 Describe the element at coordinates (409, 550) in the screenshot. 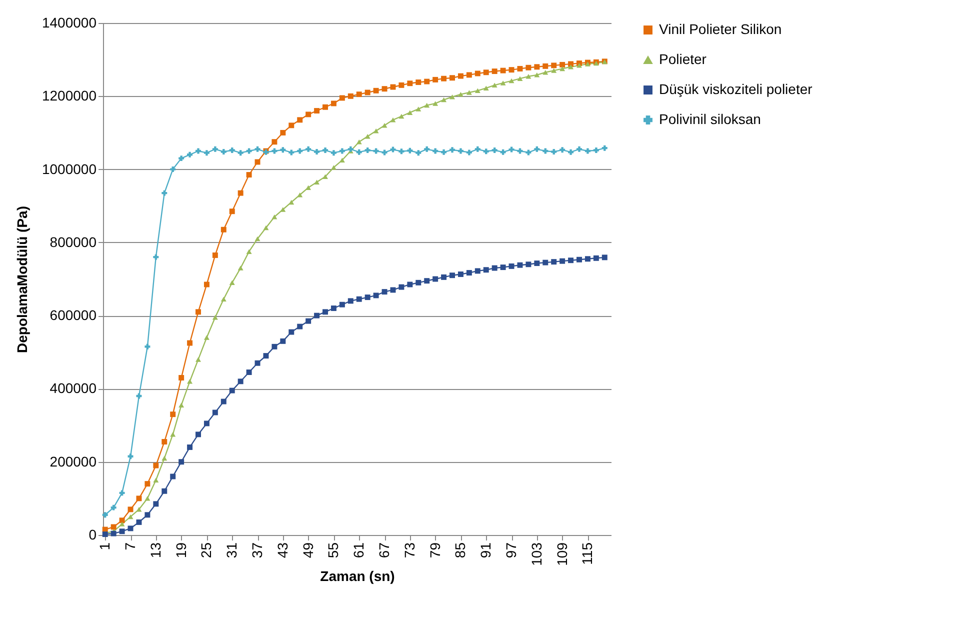

I see `x-tick-label: 73` at that location.